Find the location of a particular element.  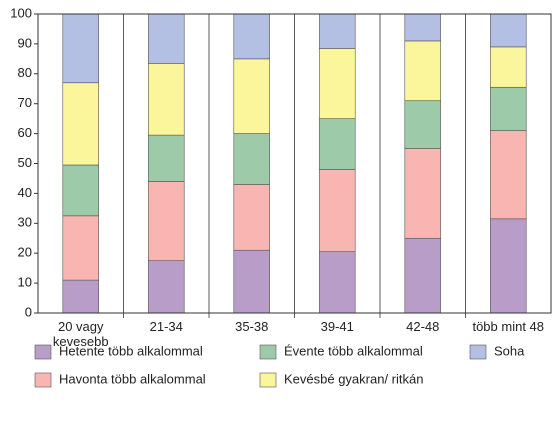

legend-label: Havonta több alkalommal is located at coordinates (132, 378).